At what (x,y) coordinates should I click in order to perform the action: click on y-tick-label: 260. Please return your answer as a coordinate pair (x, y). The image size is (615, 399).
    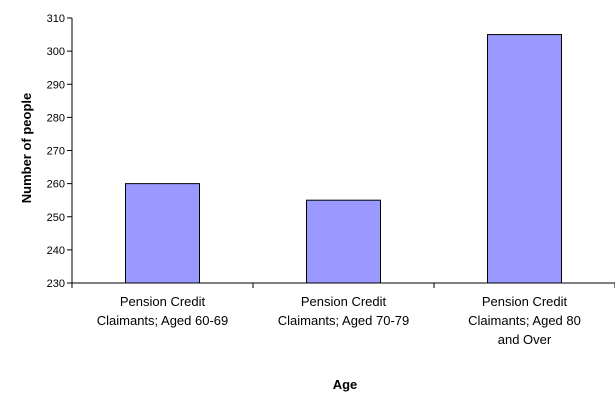
    Looking at the image, I should click on (56, 185).